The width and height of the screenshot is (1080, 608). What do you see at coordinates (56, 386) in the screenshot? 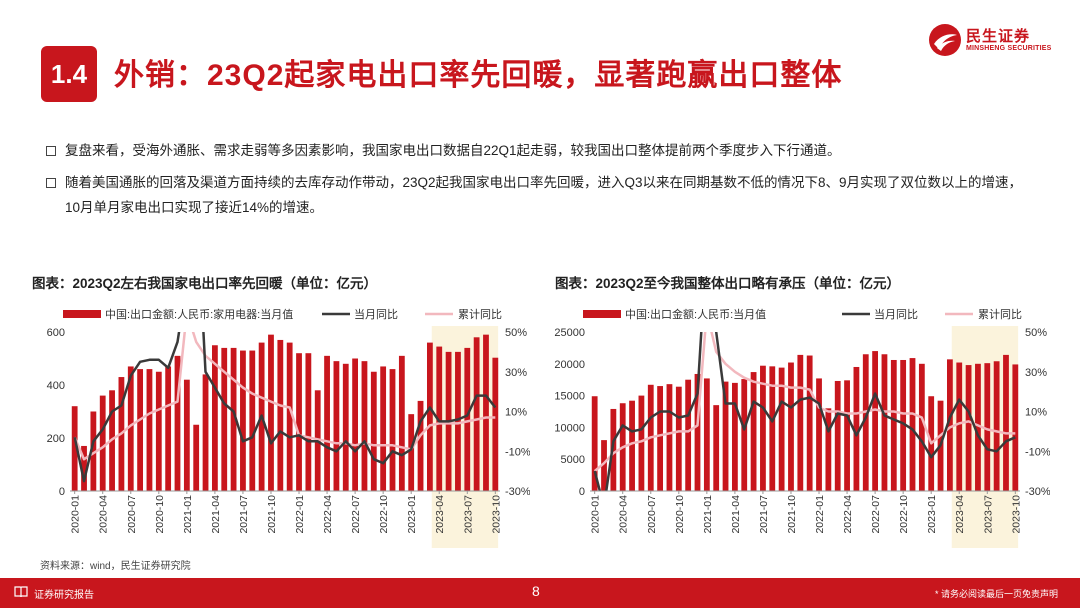
I see `y-tick-label: 400` at bounding box center [56, 386].